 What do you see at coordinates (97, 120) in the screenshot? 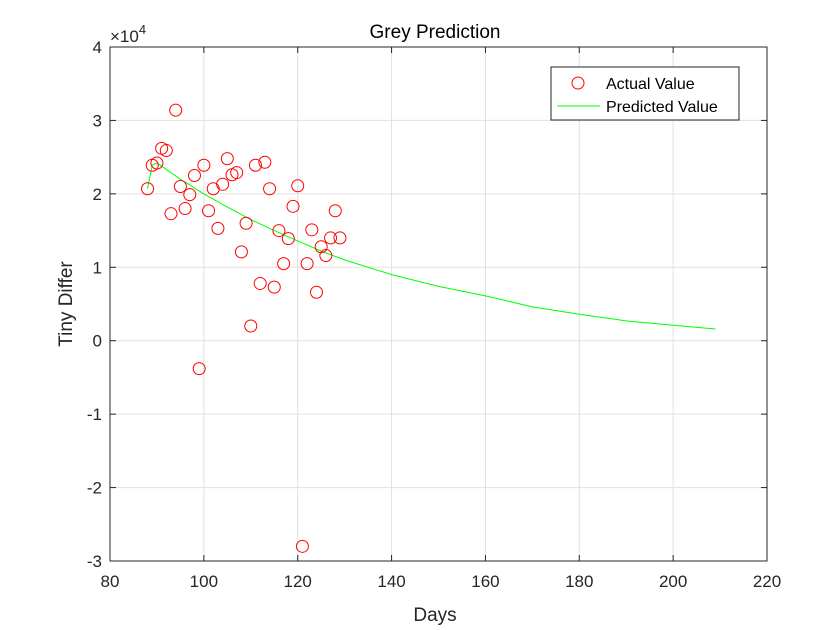
I see `y-tick-label: 3` at bounding box center [97, 120].